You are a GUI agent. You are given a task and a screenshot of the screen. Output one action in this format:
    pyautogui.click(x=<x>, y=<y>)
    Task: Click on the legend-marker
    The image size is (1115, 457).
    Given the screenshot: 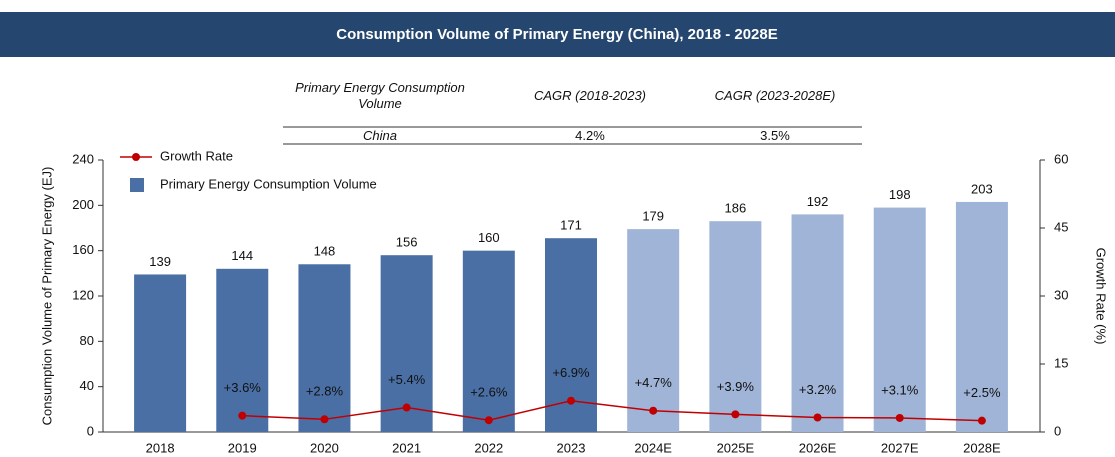 What is the action you would take?
    pyautogui.click(x=136, y=157)
    